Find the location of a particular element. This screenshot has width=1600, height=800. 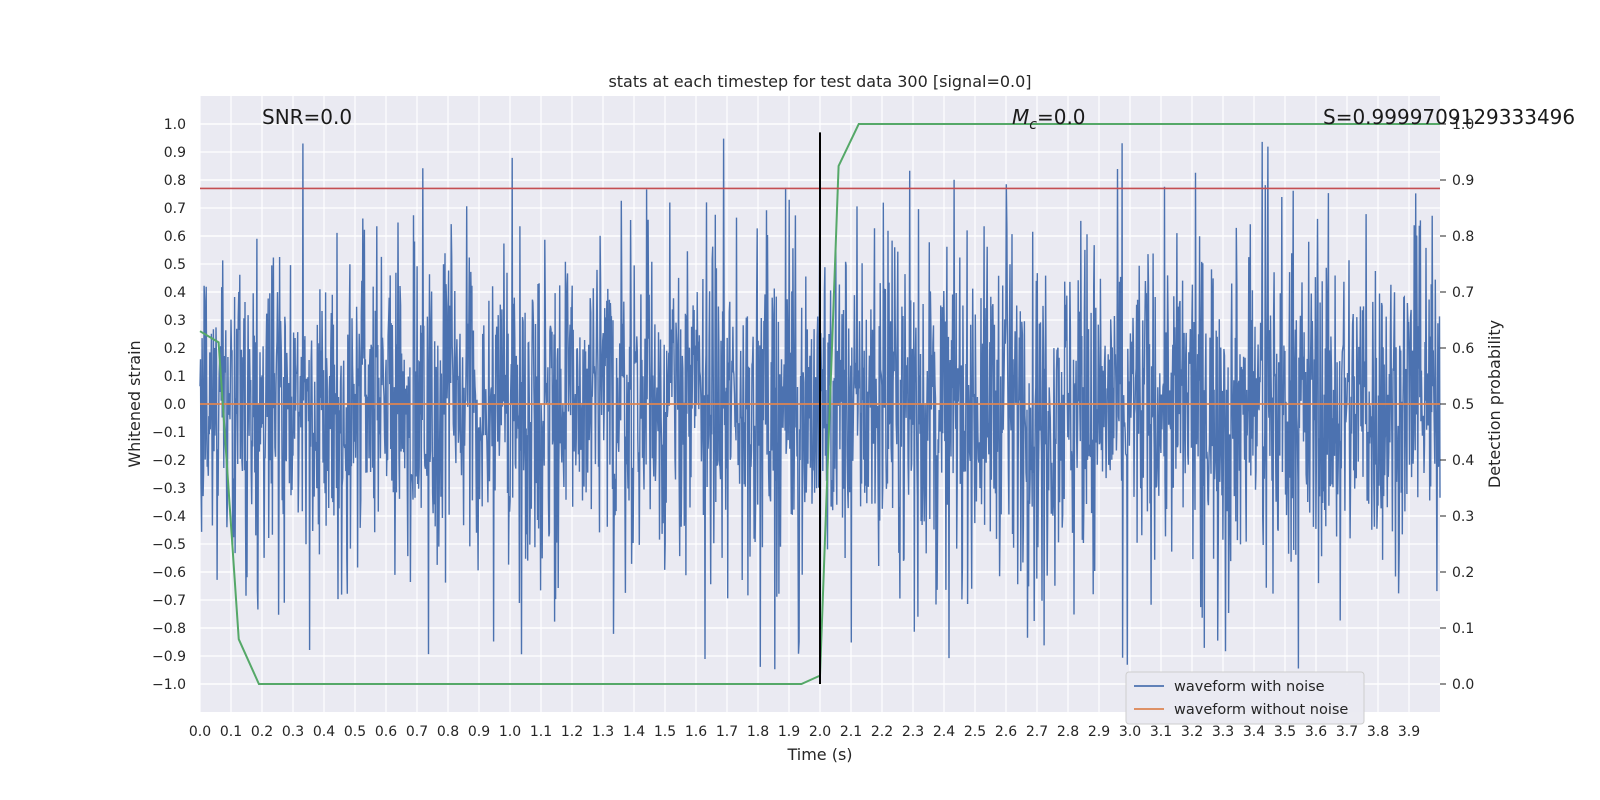

x-tick-label: 0.0 is located at coordinates (200, 732).